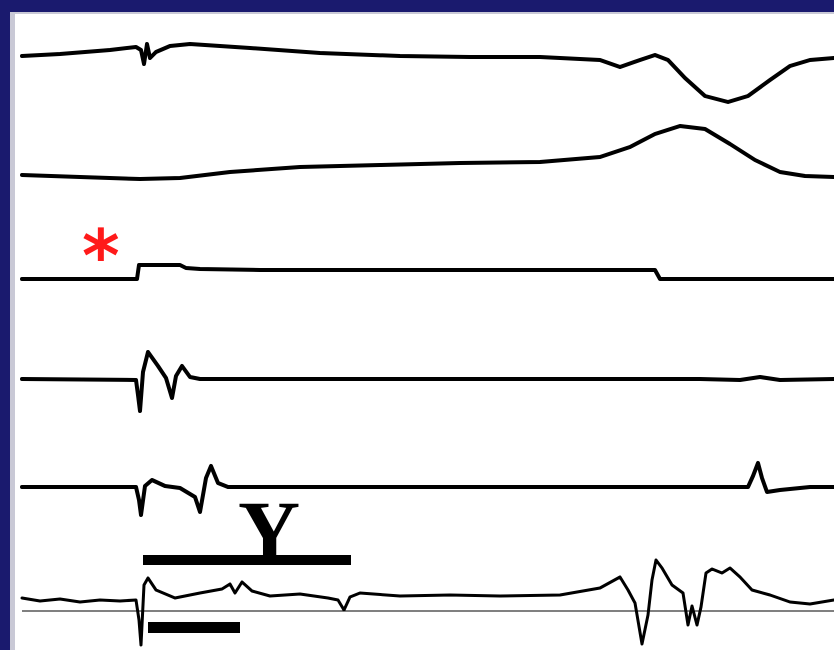  What do you see at coordinates (194, 627) in the screenshot?
I see `scale-bar-time` at bounding box center [194, 627].